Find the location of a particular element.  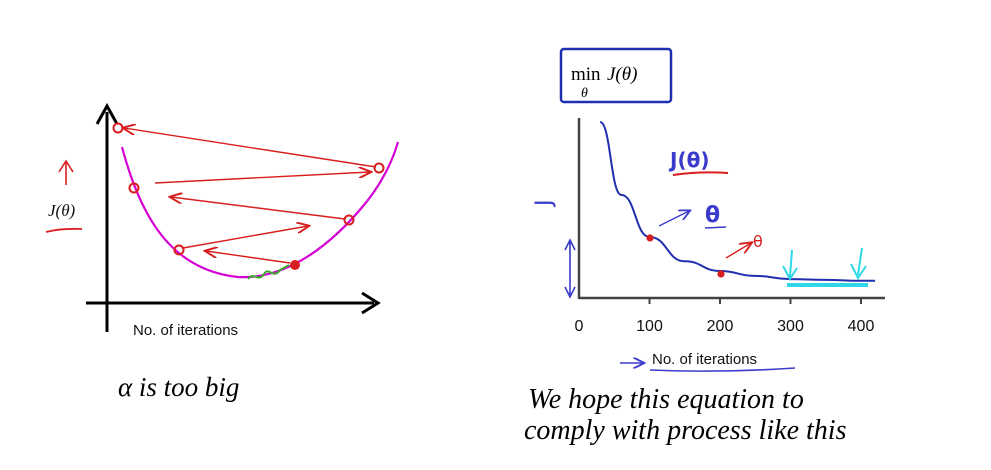

right-x-label: No. of iterations is located at coordinates (704, 359).